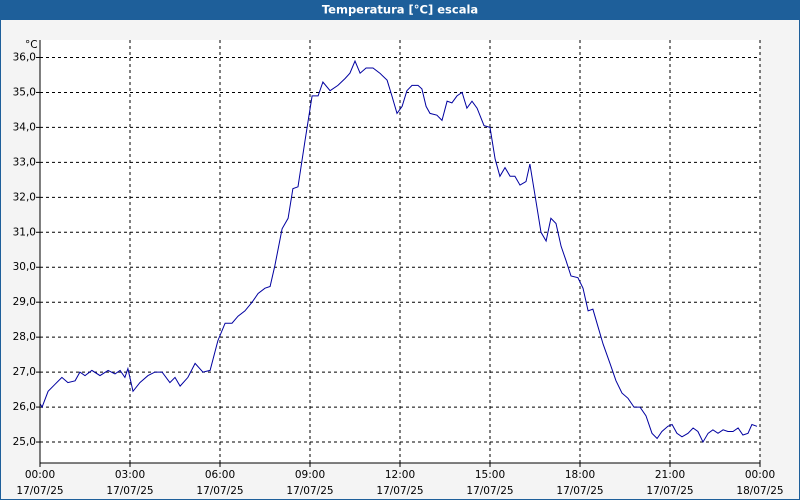 The width and height of the screenshot is (800, 504). I want to click on y-tick-label: 32,0, so click(24, 197).